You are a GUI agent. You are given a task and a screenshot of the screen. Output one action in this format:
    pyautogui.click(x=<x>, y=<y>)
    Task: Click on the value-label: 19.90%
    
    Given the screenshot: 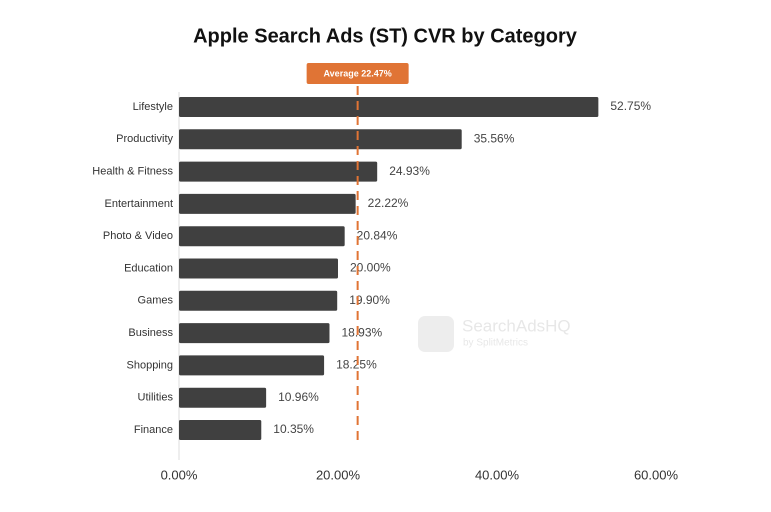 What is the action you would take?
    pyautogui.click(x=369, y=300)
    